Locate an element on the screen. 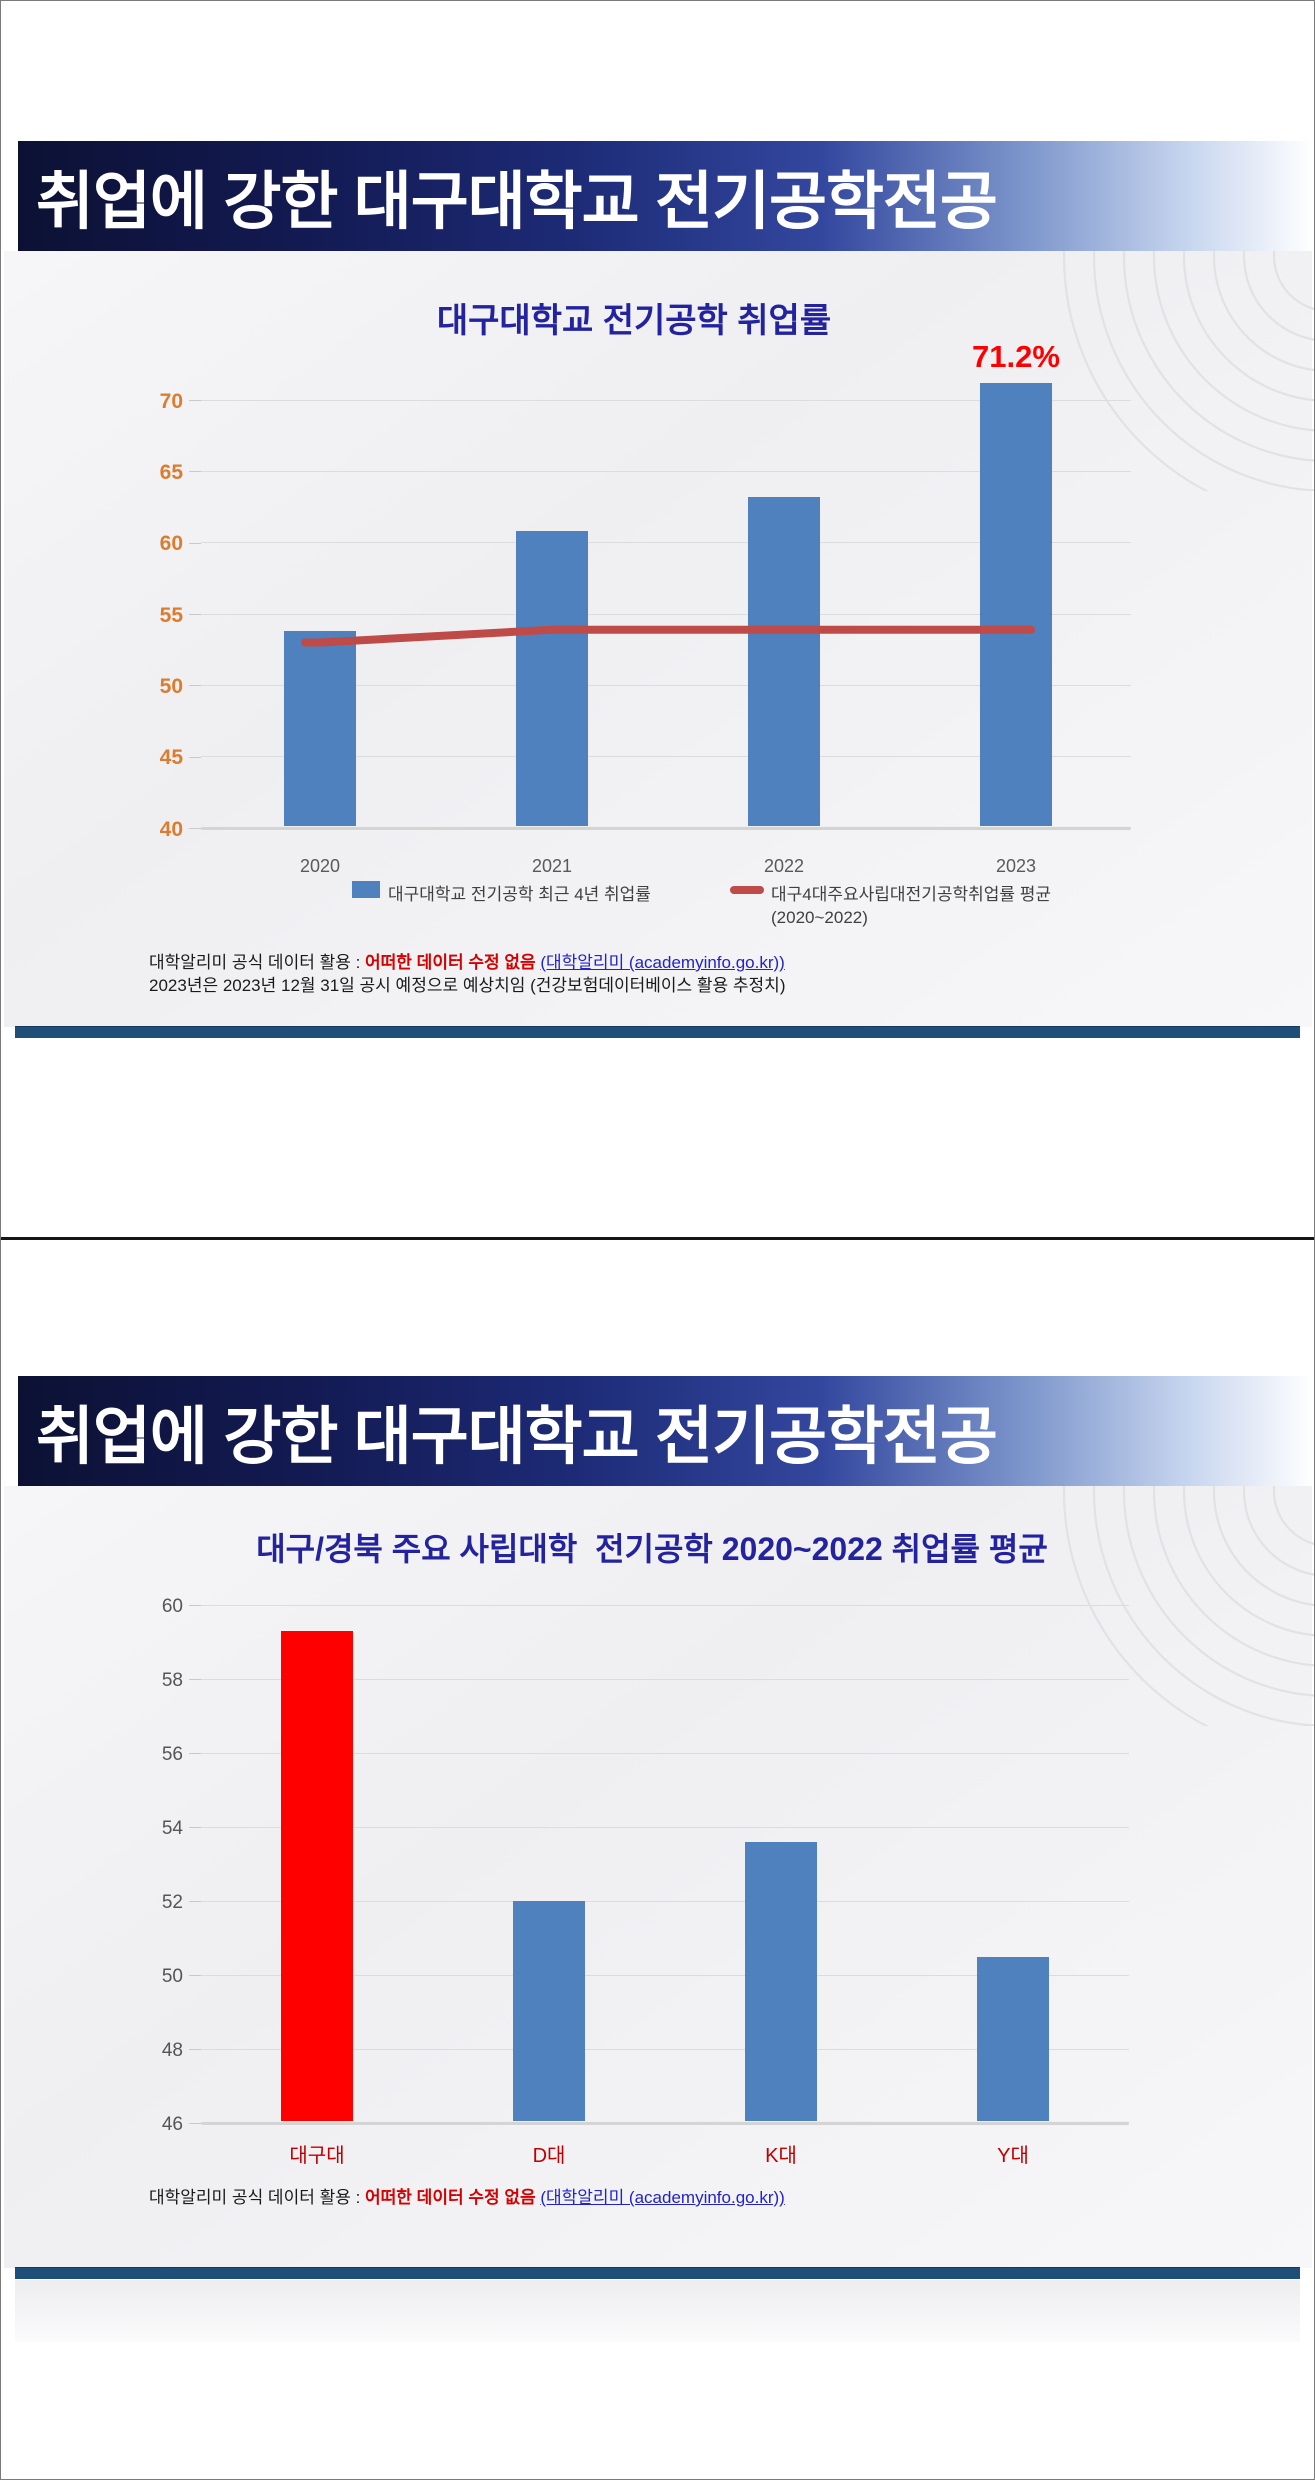  x-tick-label: Y대 is located at coordinates (1013, 2156).